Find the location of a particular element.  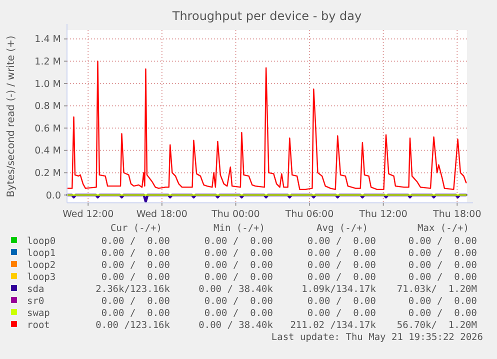

chart-title: Throughput per device - by day is located at coordinates (266, 16).